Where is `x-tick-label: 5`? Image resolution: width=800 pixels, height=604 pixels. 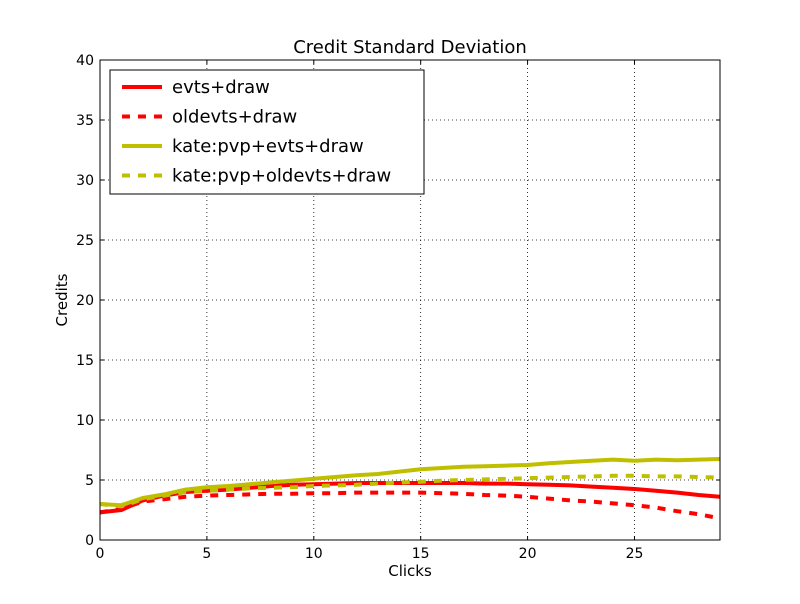 x-tick-label: 5 is located at coordinates (206, 554).